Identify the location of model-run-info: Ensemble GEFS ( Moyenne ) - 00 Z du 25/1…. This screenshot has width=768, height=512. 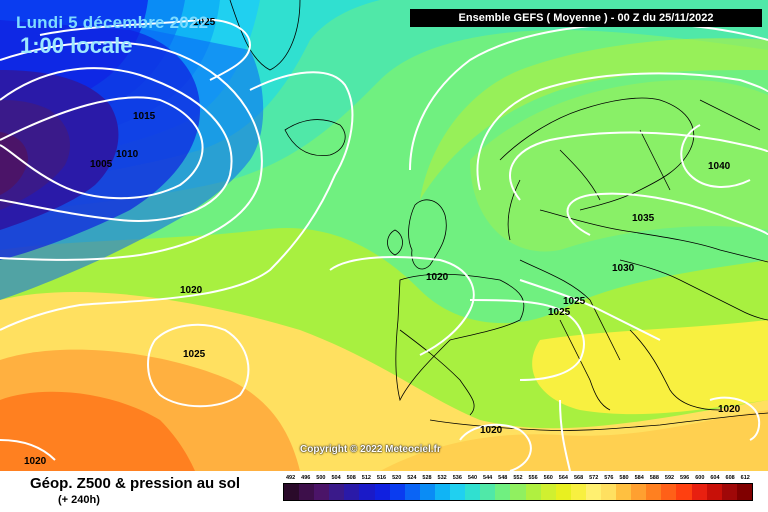
(586, 18).